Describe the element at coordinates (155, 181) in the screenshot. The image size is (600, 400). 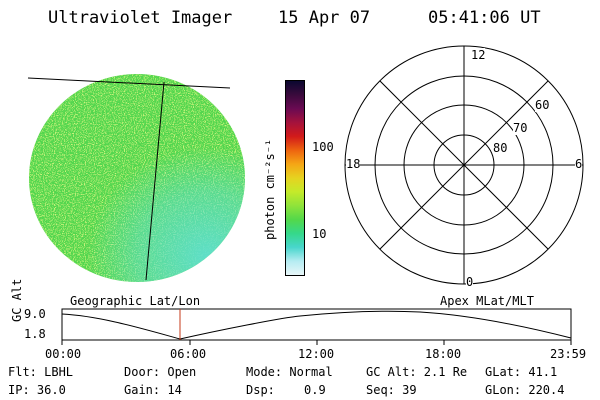
I see `geo-lon-line` at that location.